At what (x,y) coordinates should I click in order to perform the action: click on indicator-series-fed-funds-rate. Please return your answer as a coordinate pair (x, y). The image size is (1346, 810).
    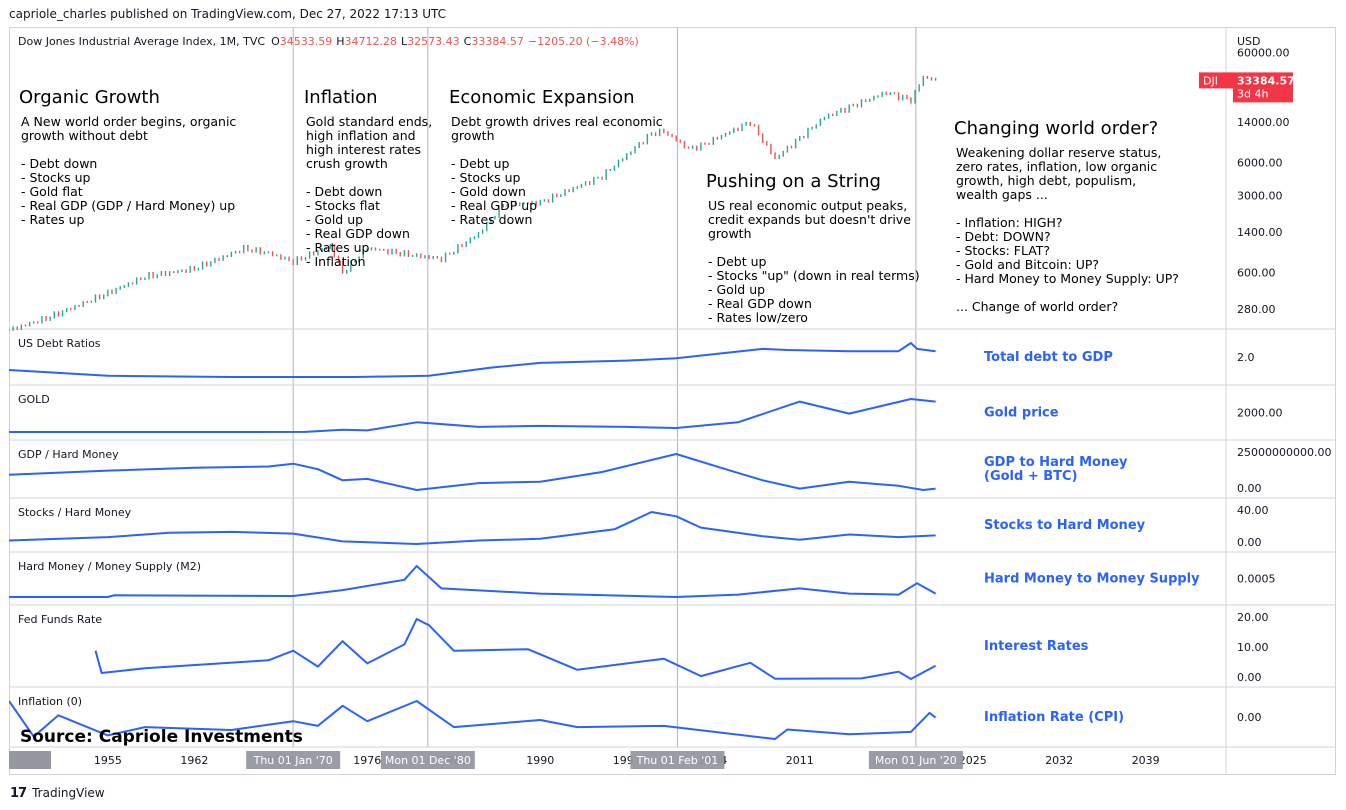
    Looking at the image, I should click on (515, 649).